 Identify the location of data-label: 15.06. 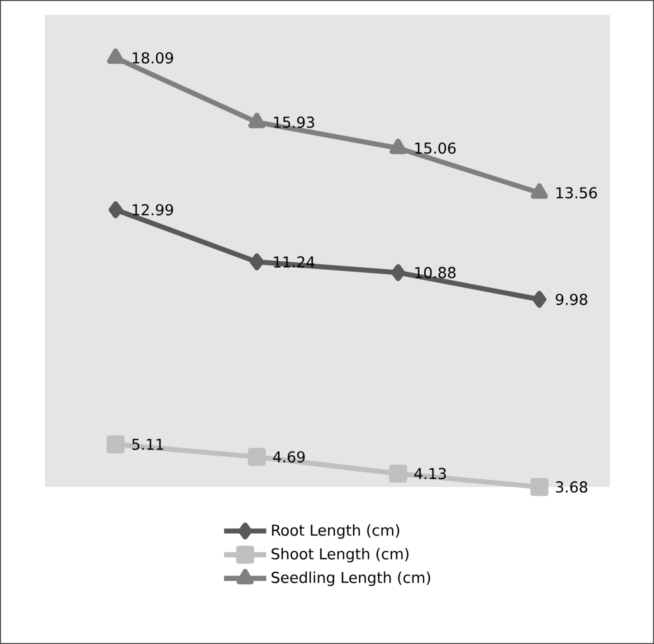
(435, 148).